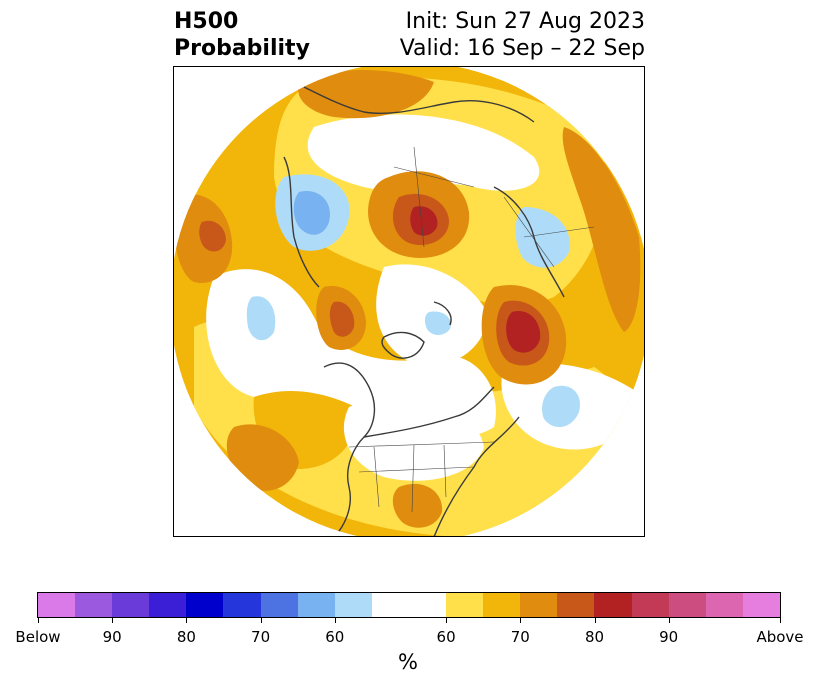  Describe the element at coordinates (780, 637) in the screenshot. I see `colorbar-tick-label: Above` at that location.